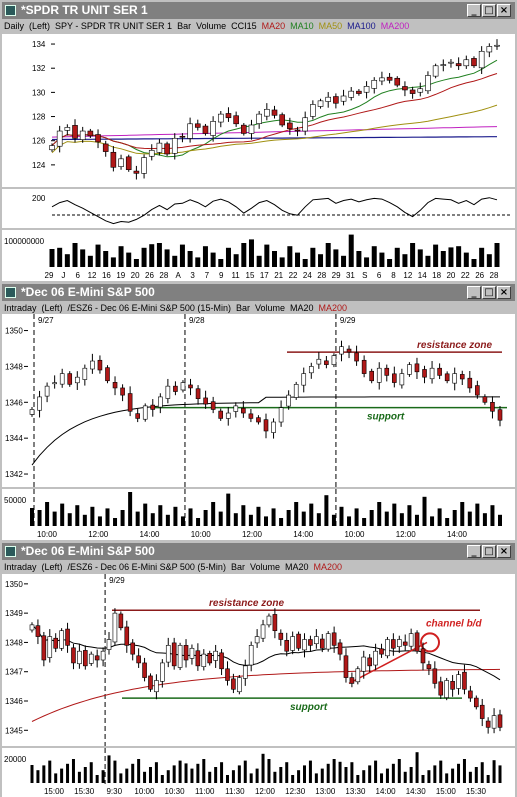 The width and height of the screenshot is (517, 797). I want to click on x-tick-label: 10:00, so click(201, 534).